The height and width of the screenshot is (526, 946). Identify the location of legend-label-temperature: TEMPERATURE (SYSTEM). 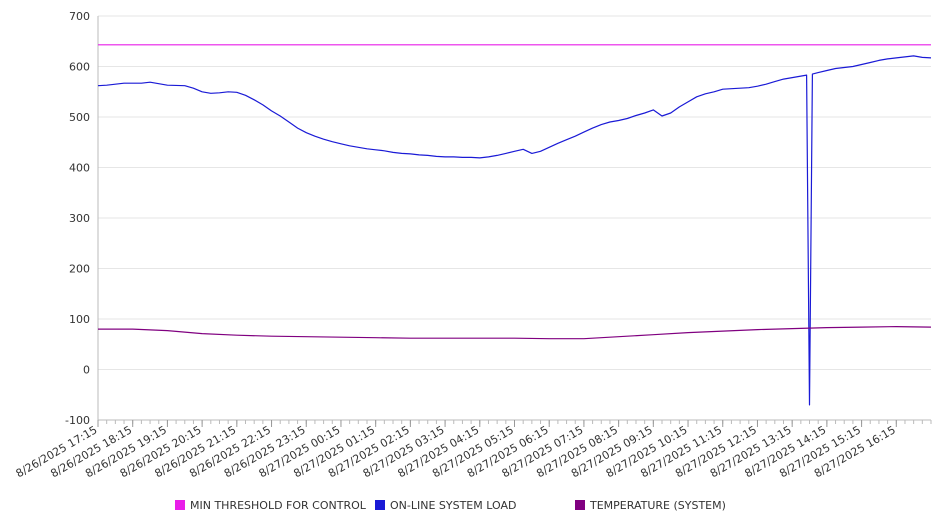
(658, 505).